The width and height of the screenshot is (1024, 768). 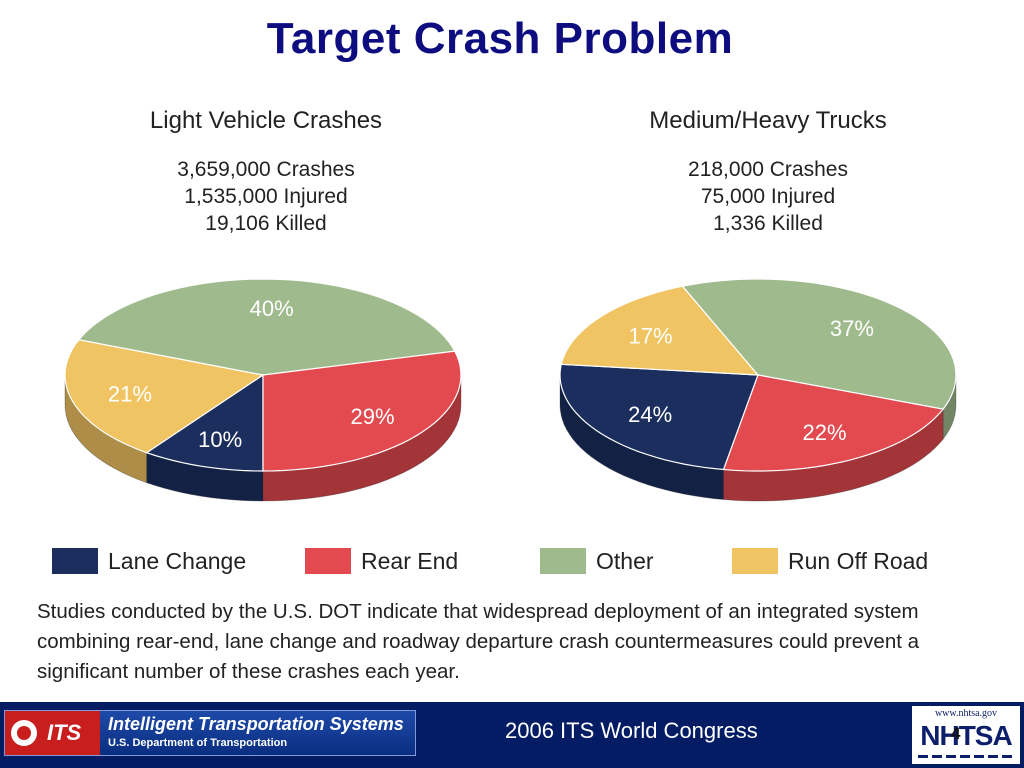 I want to click on legend-swatch-lane-change, so click(x=75, y=561).